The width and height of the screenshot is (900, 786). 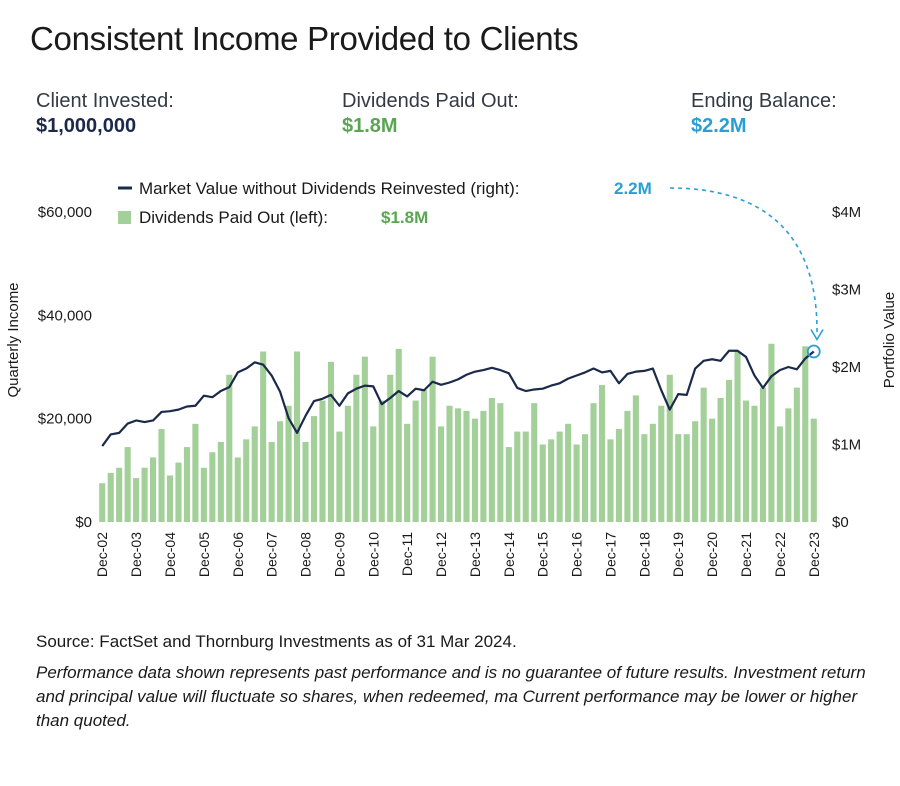 I want to click on x-axis-tick-label: Dec-15, so click(x=543, y=554).